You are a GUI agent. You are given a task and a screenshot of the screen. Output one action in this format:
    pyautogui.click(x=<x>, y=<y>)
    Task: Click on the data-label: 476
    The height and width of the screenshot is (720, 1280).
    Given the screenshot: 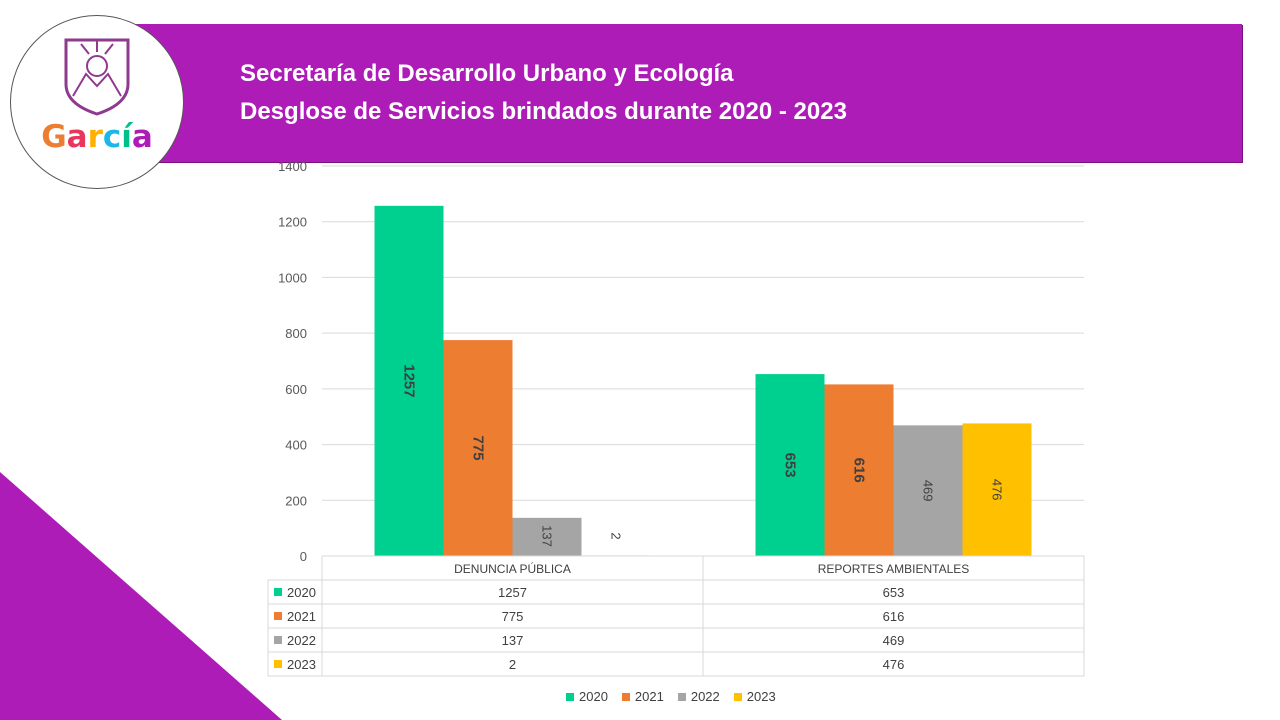 What is the action you would take?
    pyautogui.click(x=997, y=490)
    